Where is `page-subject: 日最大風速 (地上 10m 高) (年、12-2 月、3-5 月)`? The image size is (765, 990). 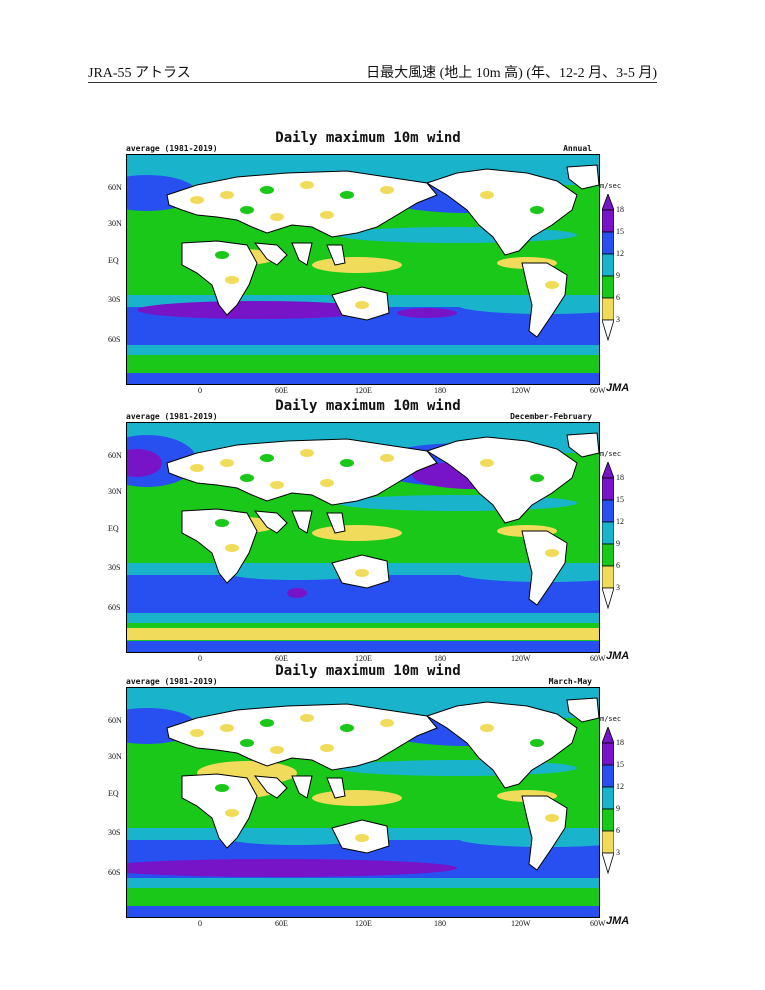 page-subject: 日最大風速 (地上 10m 高) (年、12-2 月、3-5 月) is located at coordinates (511, 73).